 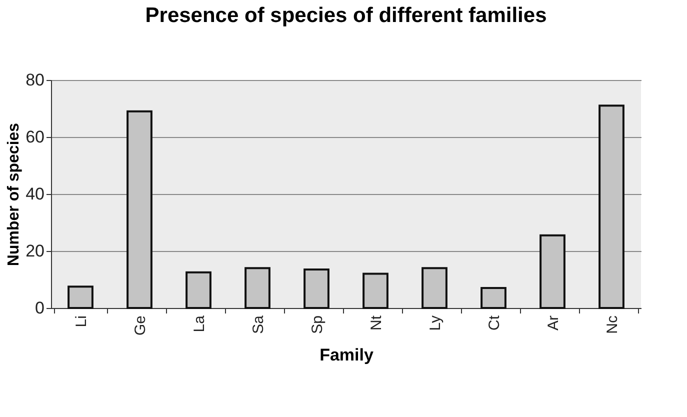 What do you see at coordinates (140, 326) in the screenshot?
I see `x-tick-label: Ge` at bounding box center [140, 326].